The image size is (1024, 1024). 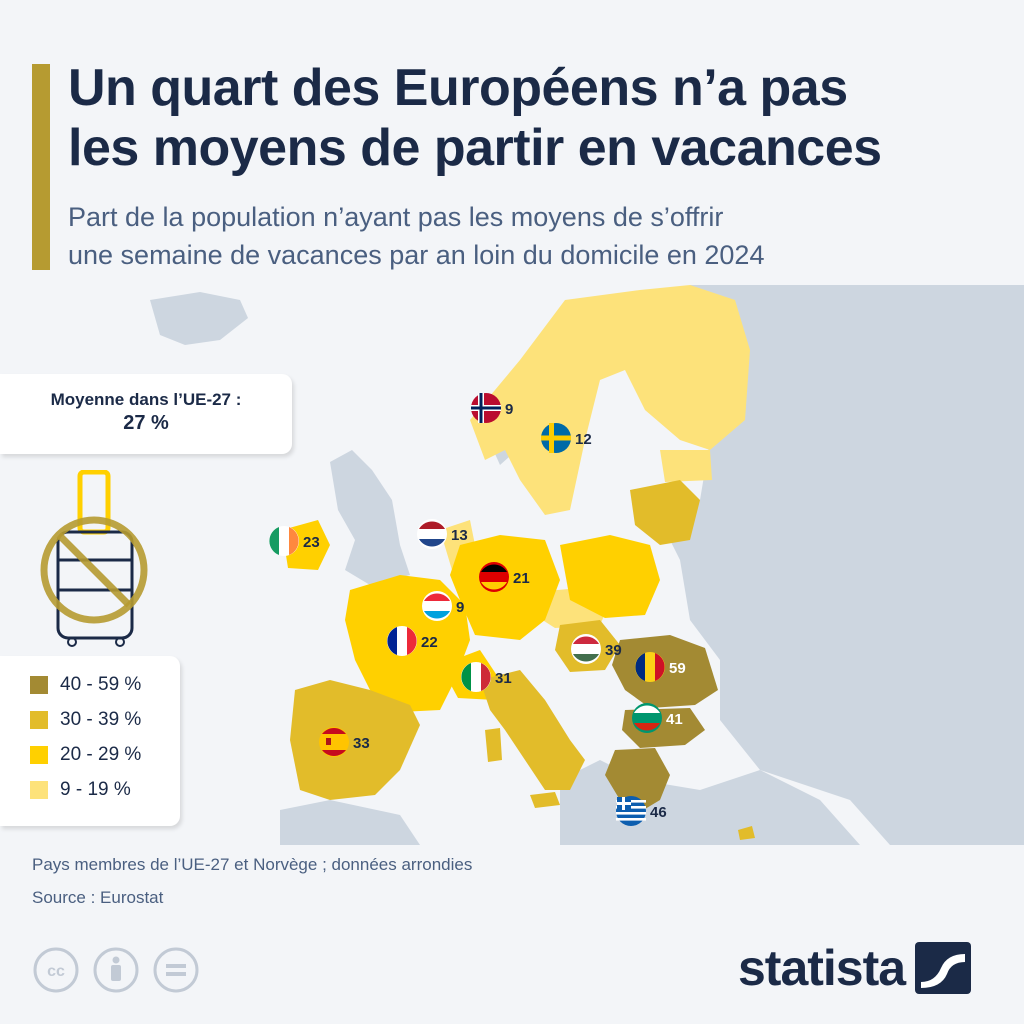 What do you see at coordinates (509, 409) in the screenshot?
I see `value-norway: 9` at bounding box center [509, 409].